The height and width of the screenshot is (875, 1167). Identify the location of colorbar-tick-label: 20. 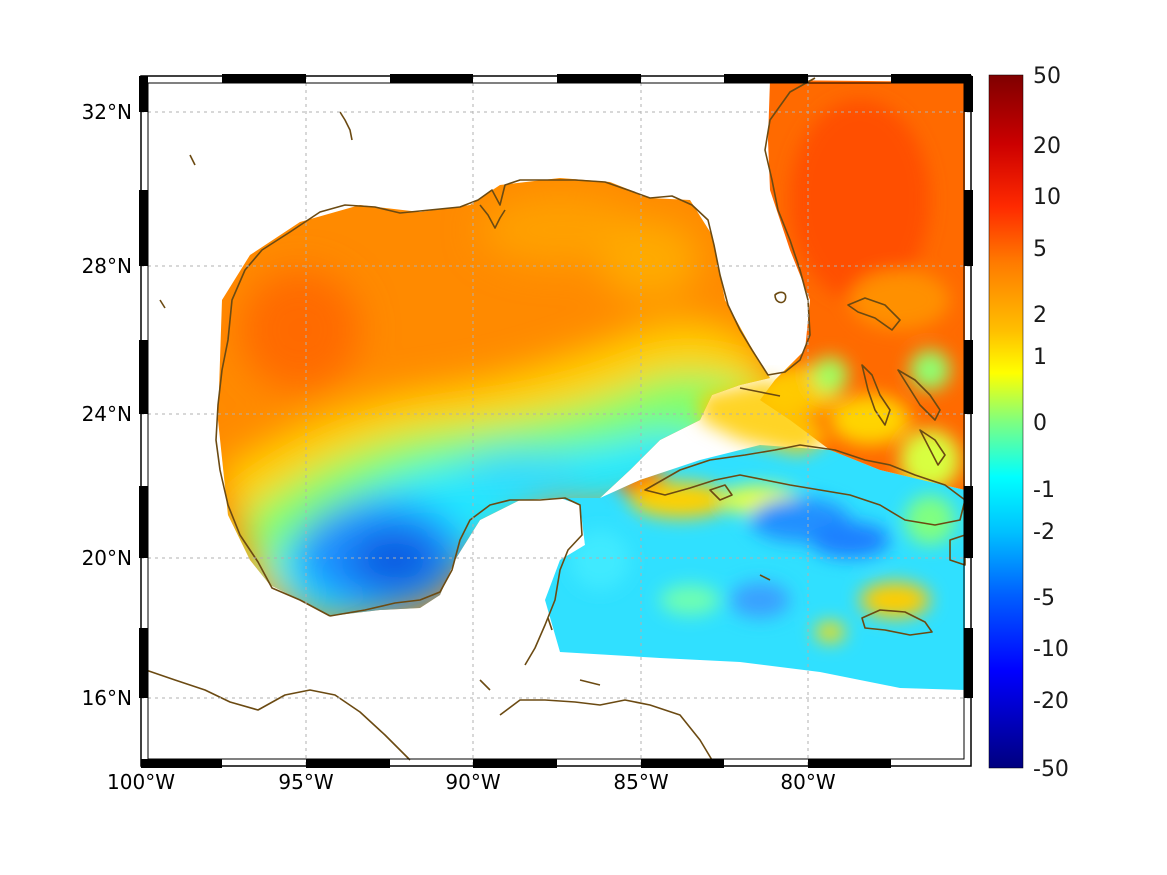
(1047, 146).